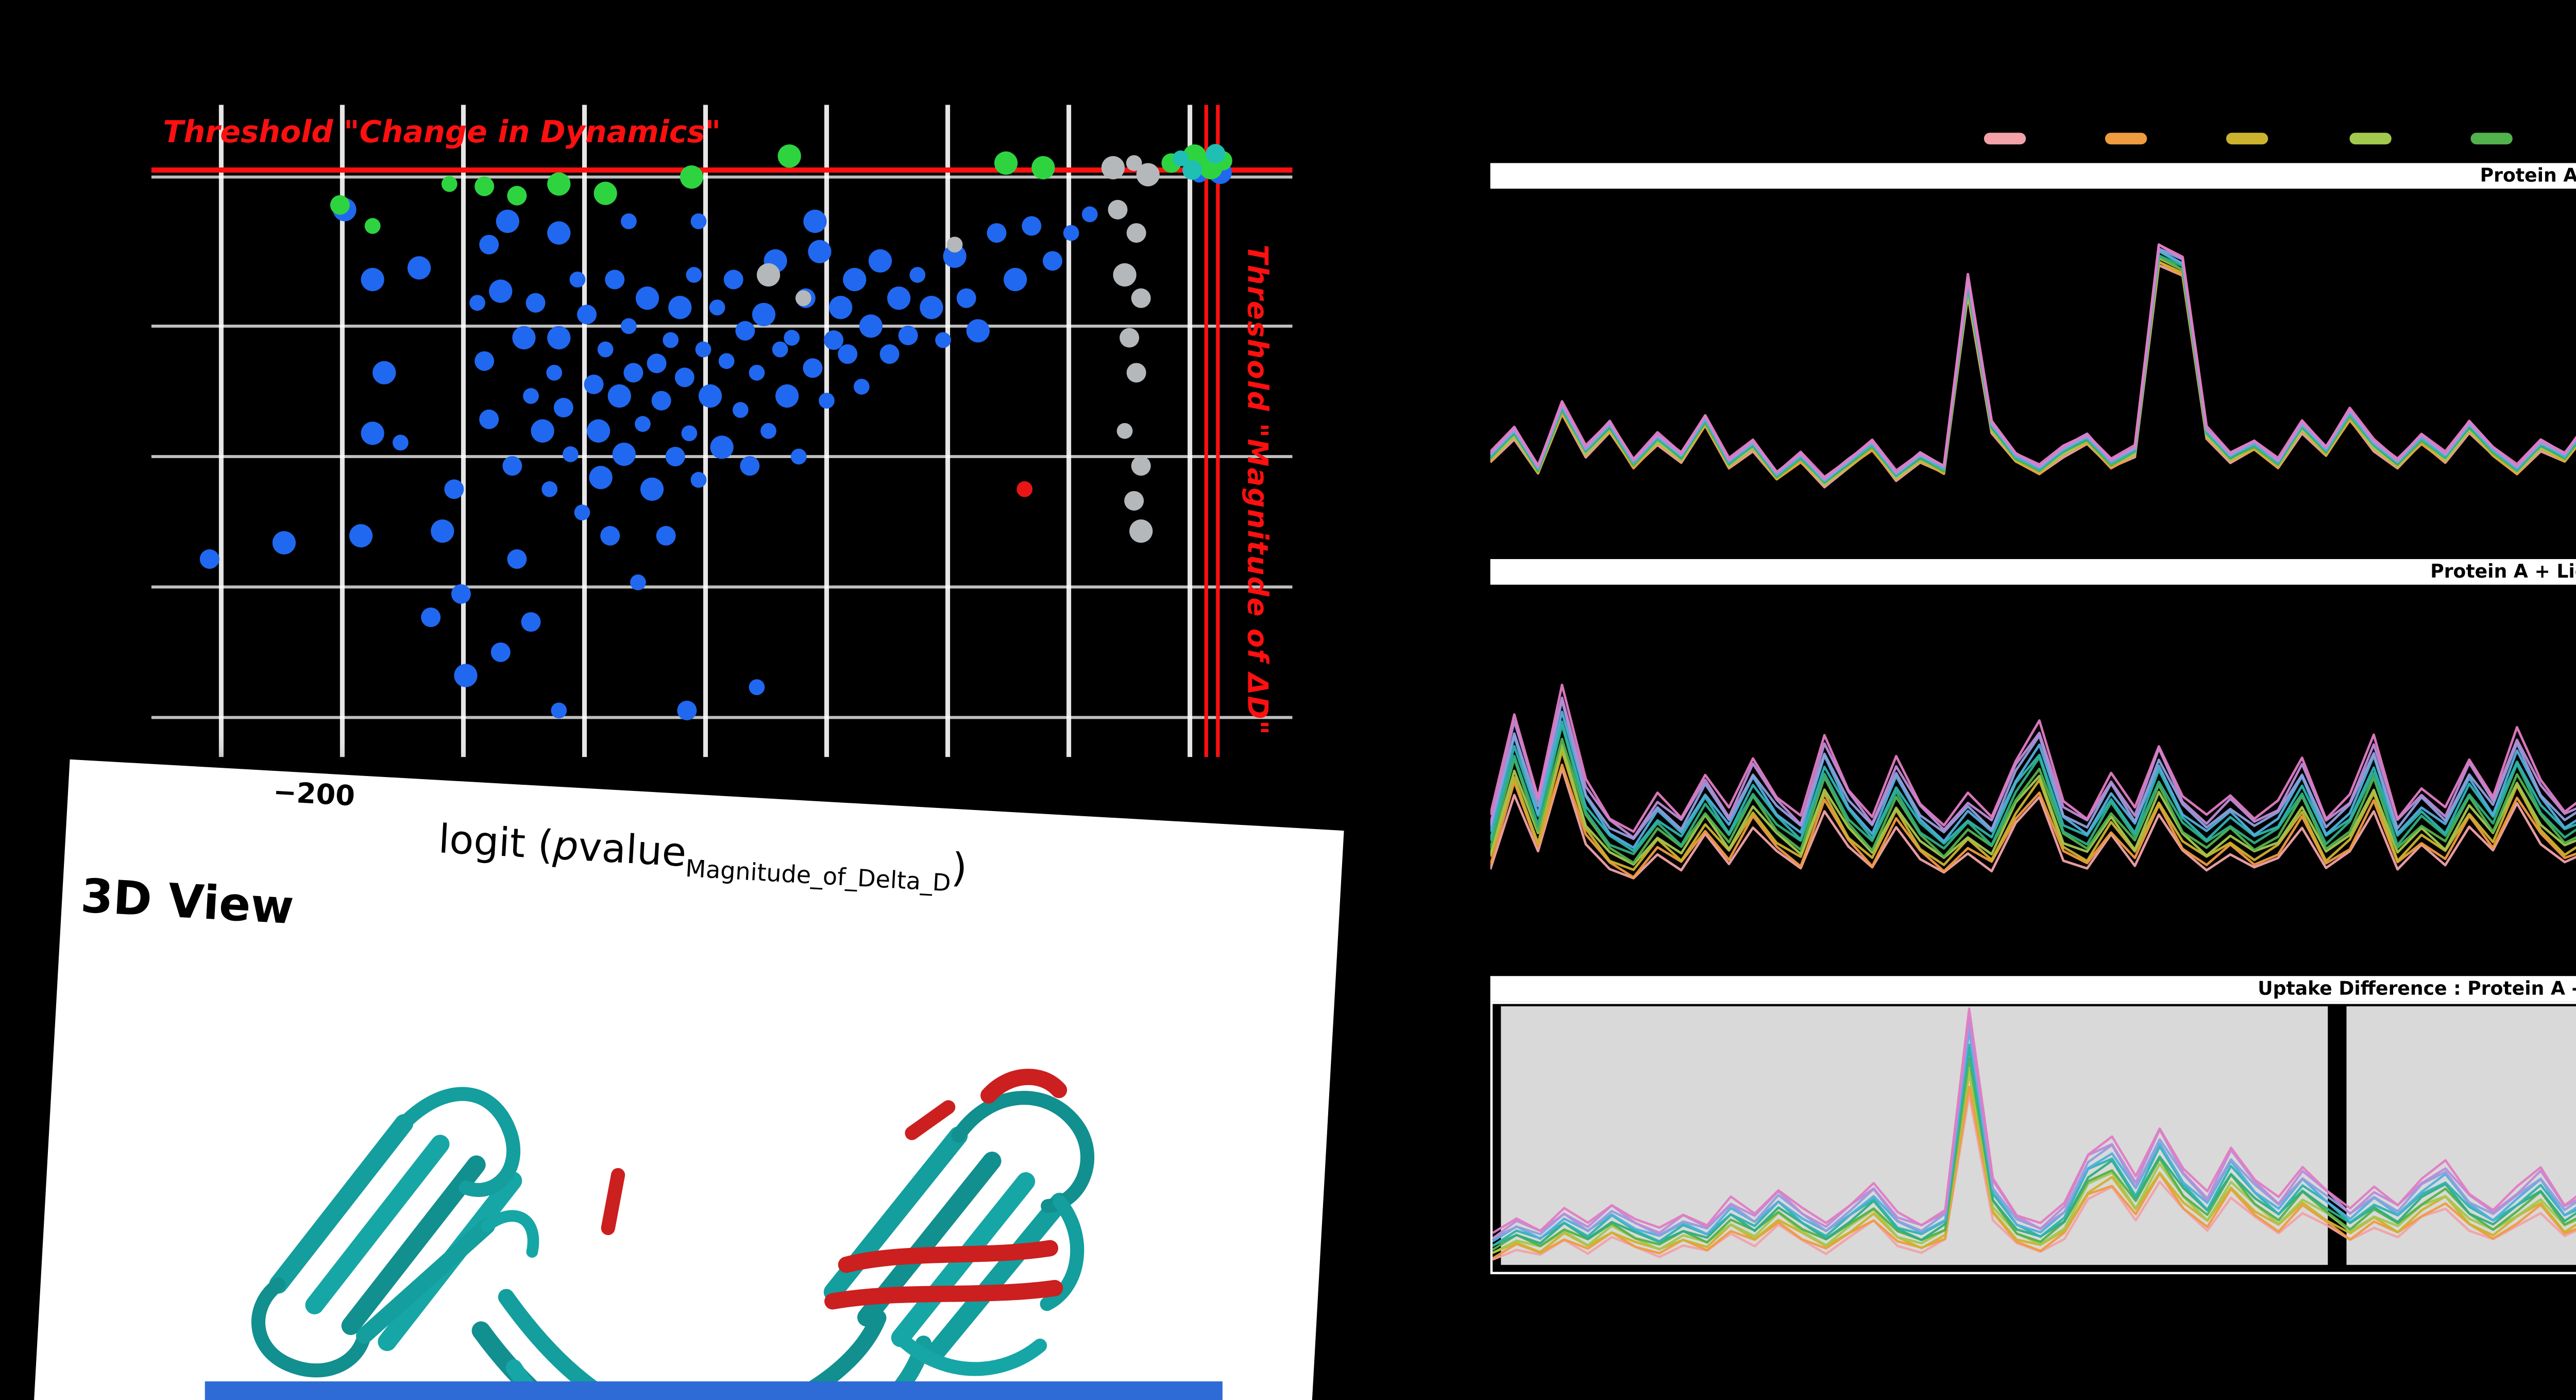 The width and height of the screenshot is (2576, 1400). Describe the element at coordinates (1257, 490) in the screenshot. I see `threshold-magnitude-label: Threshold "Magnitude of ΔD"` at that location.